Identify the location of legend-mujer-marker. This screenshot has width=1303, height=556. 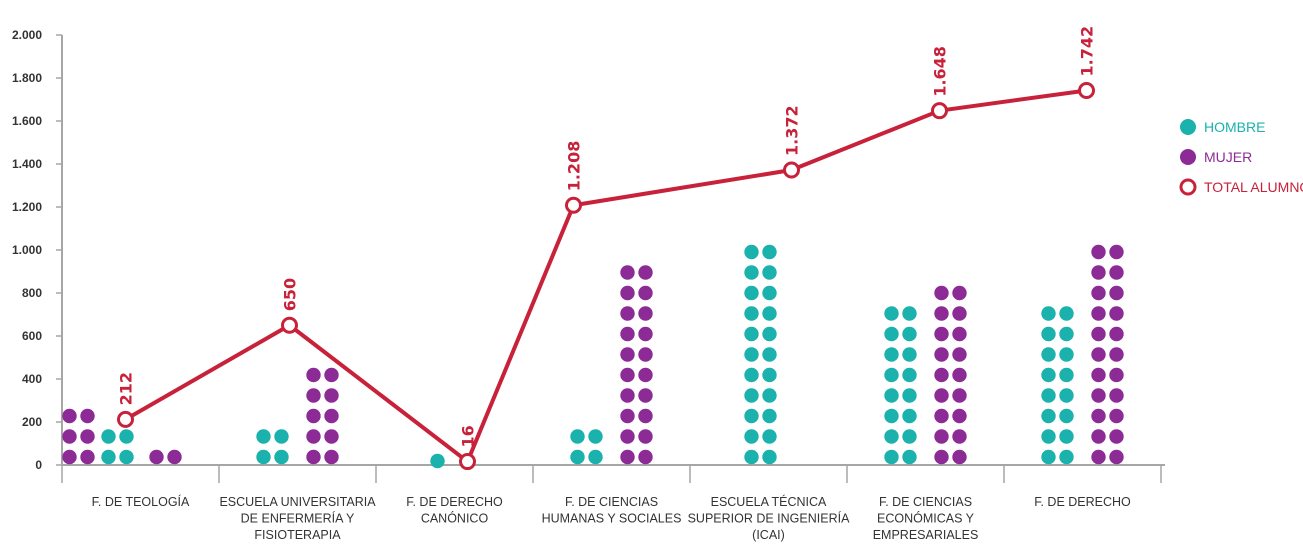
(1188, 157).